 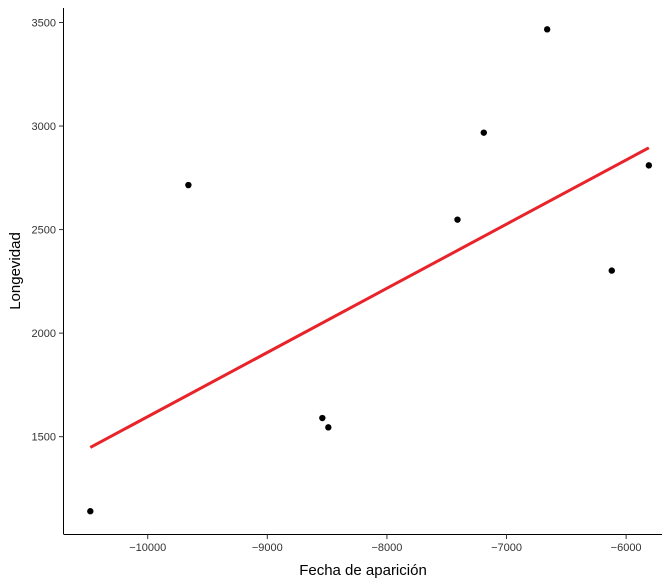 I want to click on y-tick-label: 1500, so click(x=44, y=438).